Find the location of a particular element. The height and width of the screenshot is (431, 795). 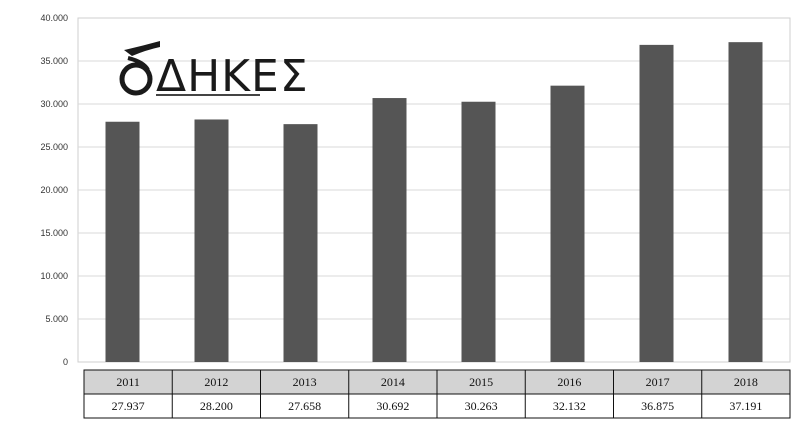

logo-text: ΔΗΚΕΣ is located at coordinates (232, 76).